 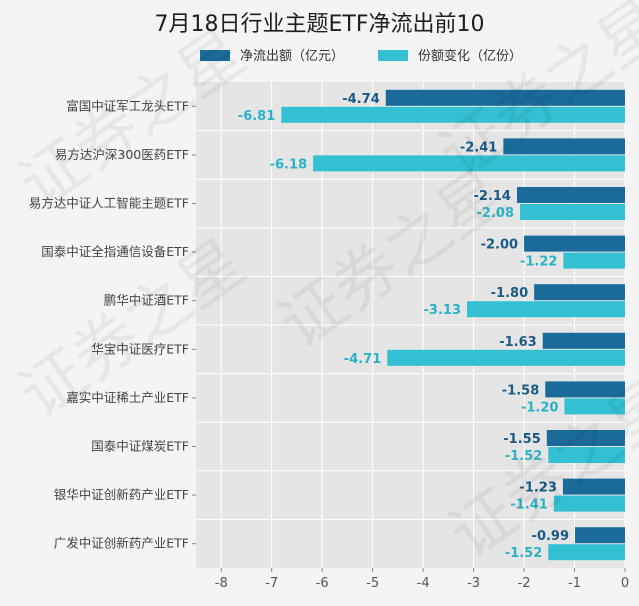 What do you see at coordinates (127, 105) in the screenshot?
I see `category-label: 富国中证军工龙头ETF` at bounding box center [127, 105].